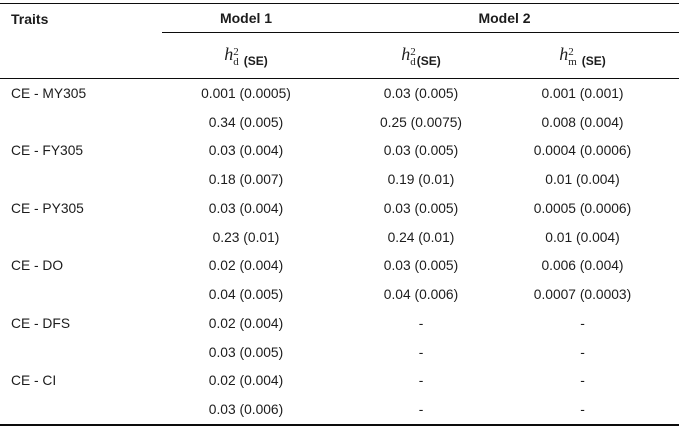 Image resolution: width=679 pixels, height=436 pixels. I want to click on model2-hm2-cell: 0.0005 (0.0006), so click(582, 208).